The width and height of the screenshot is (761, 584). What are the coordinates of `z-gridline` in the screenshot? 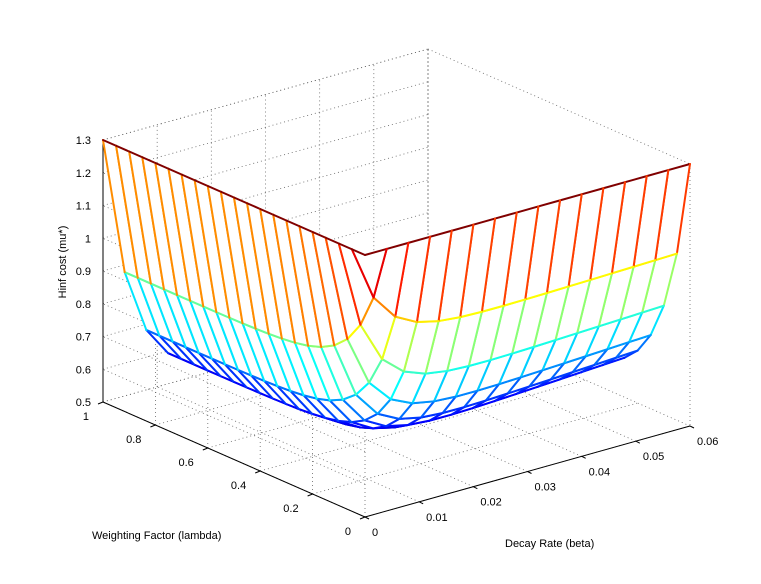 It's located at (265, 127).